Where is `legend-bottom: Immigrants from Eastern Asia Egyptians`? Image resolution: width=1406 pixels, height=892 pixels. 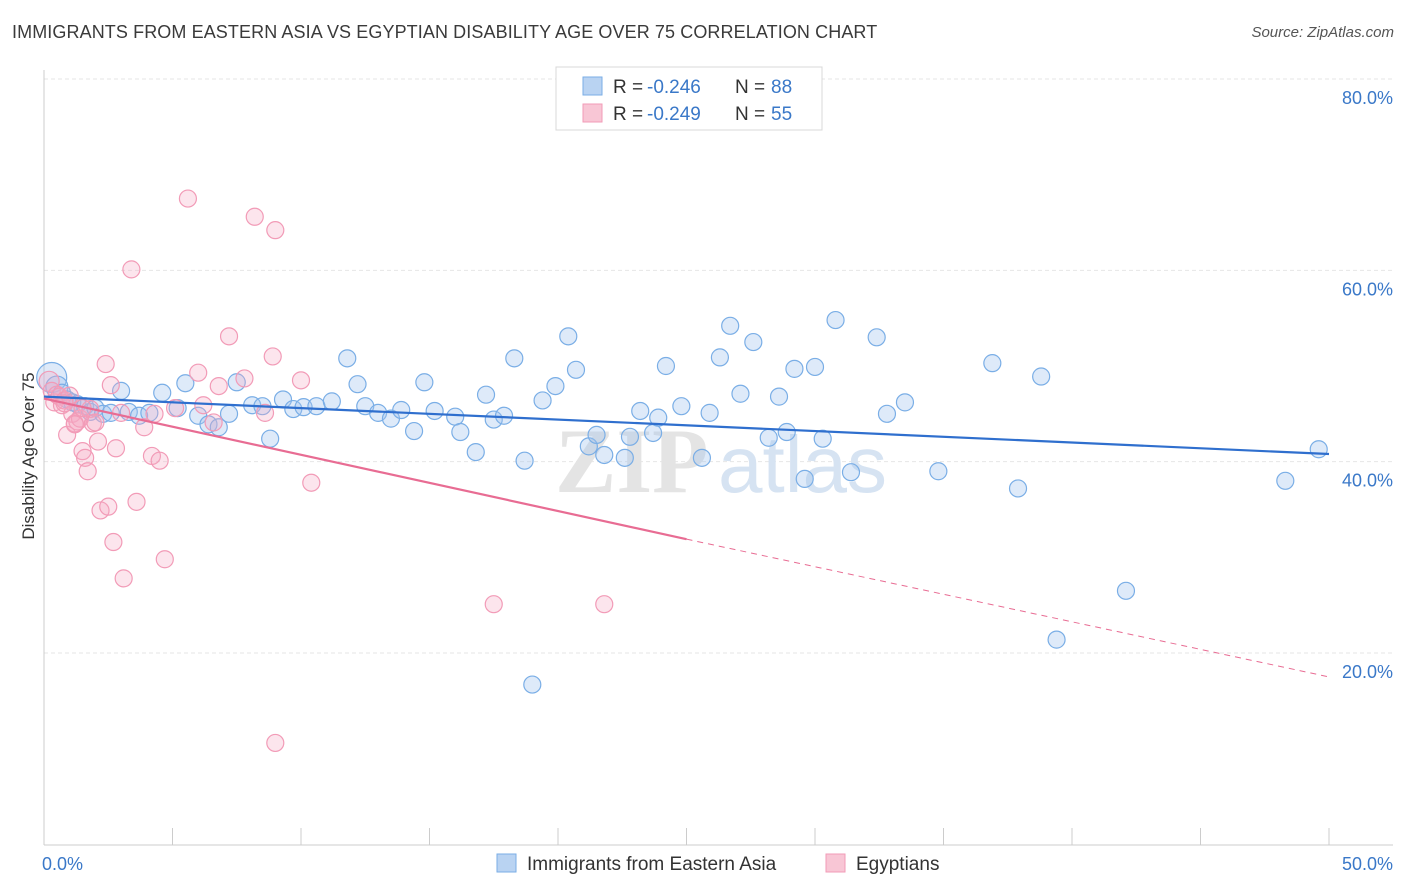
legend-bottom: Immigrants from Eastern Asia Egyptians is located at coordinates (717, 864).